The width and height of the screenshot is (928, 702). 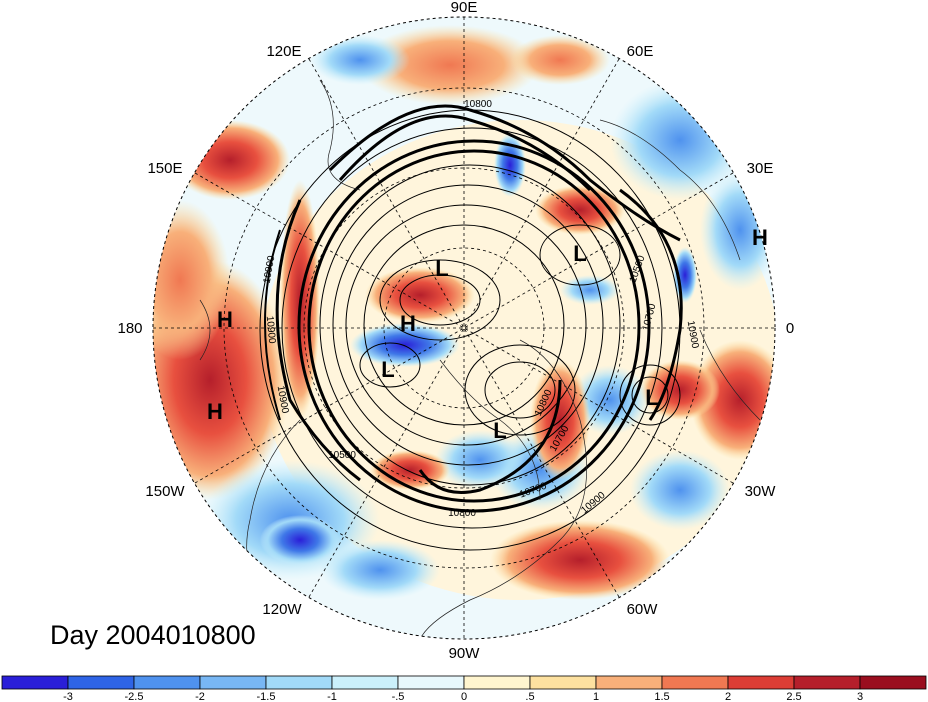 I want to click on figure-title: Day 2004010800, so click(x=153, y=635).